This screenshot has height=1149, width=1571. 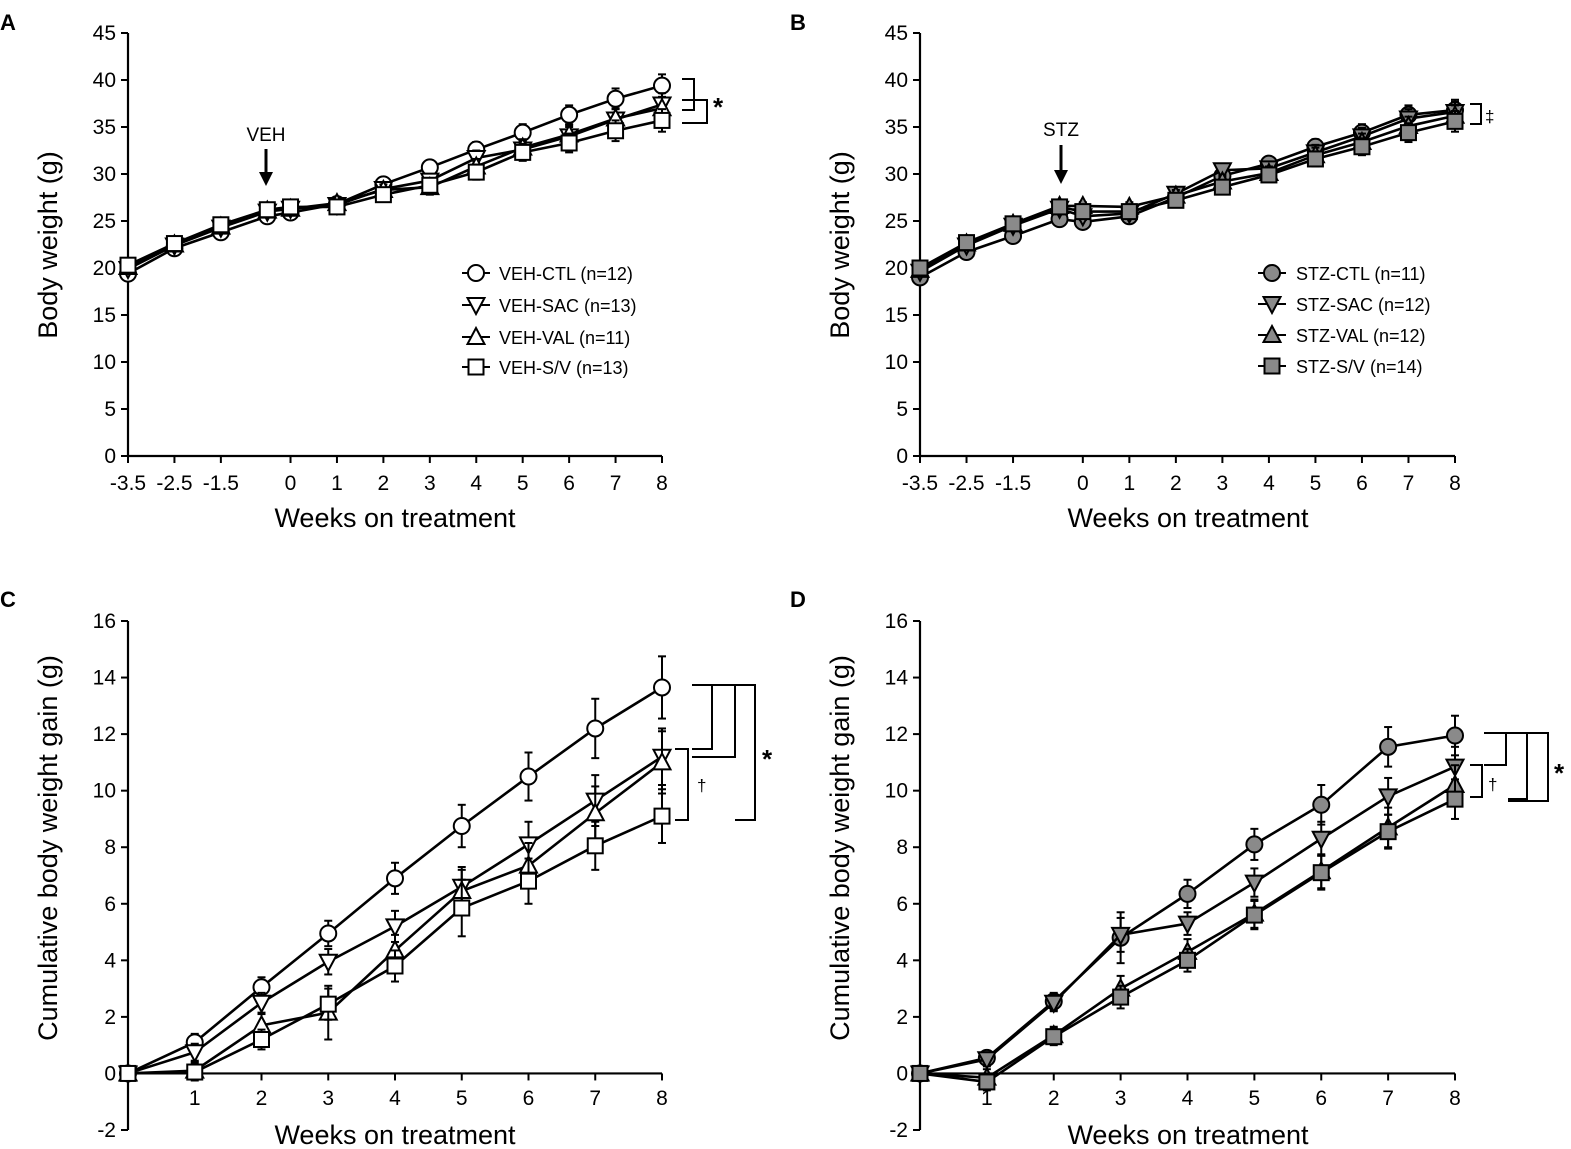 What do you see at coordinates (104, 127) in the screenshot?
I see `y-tick-label: 35` at bounding box center [104, 127].